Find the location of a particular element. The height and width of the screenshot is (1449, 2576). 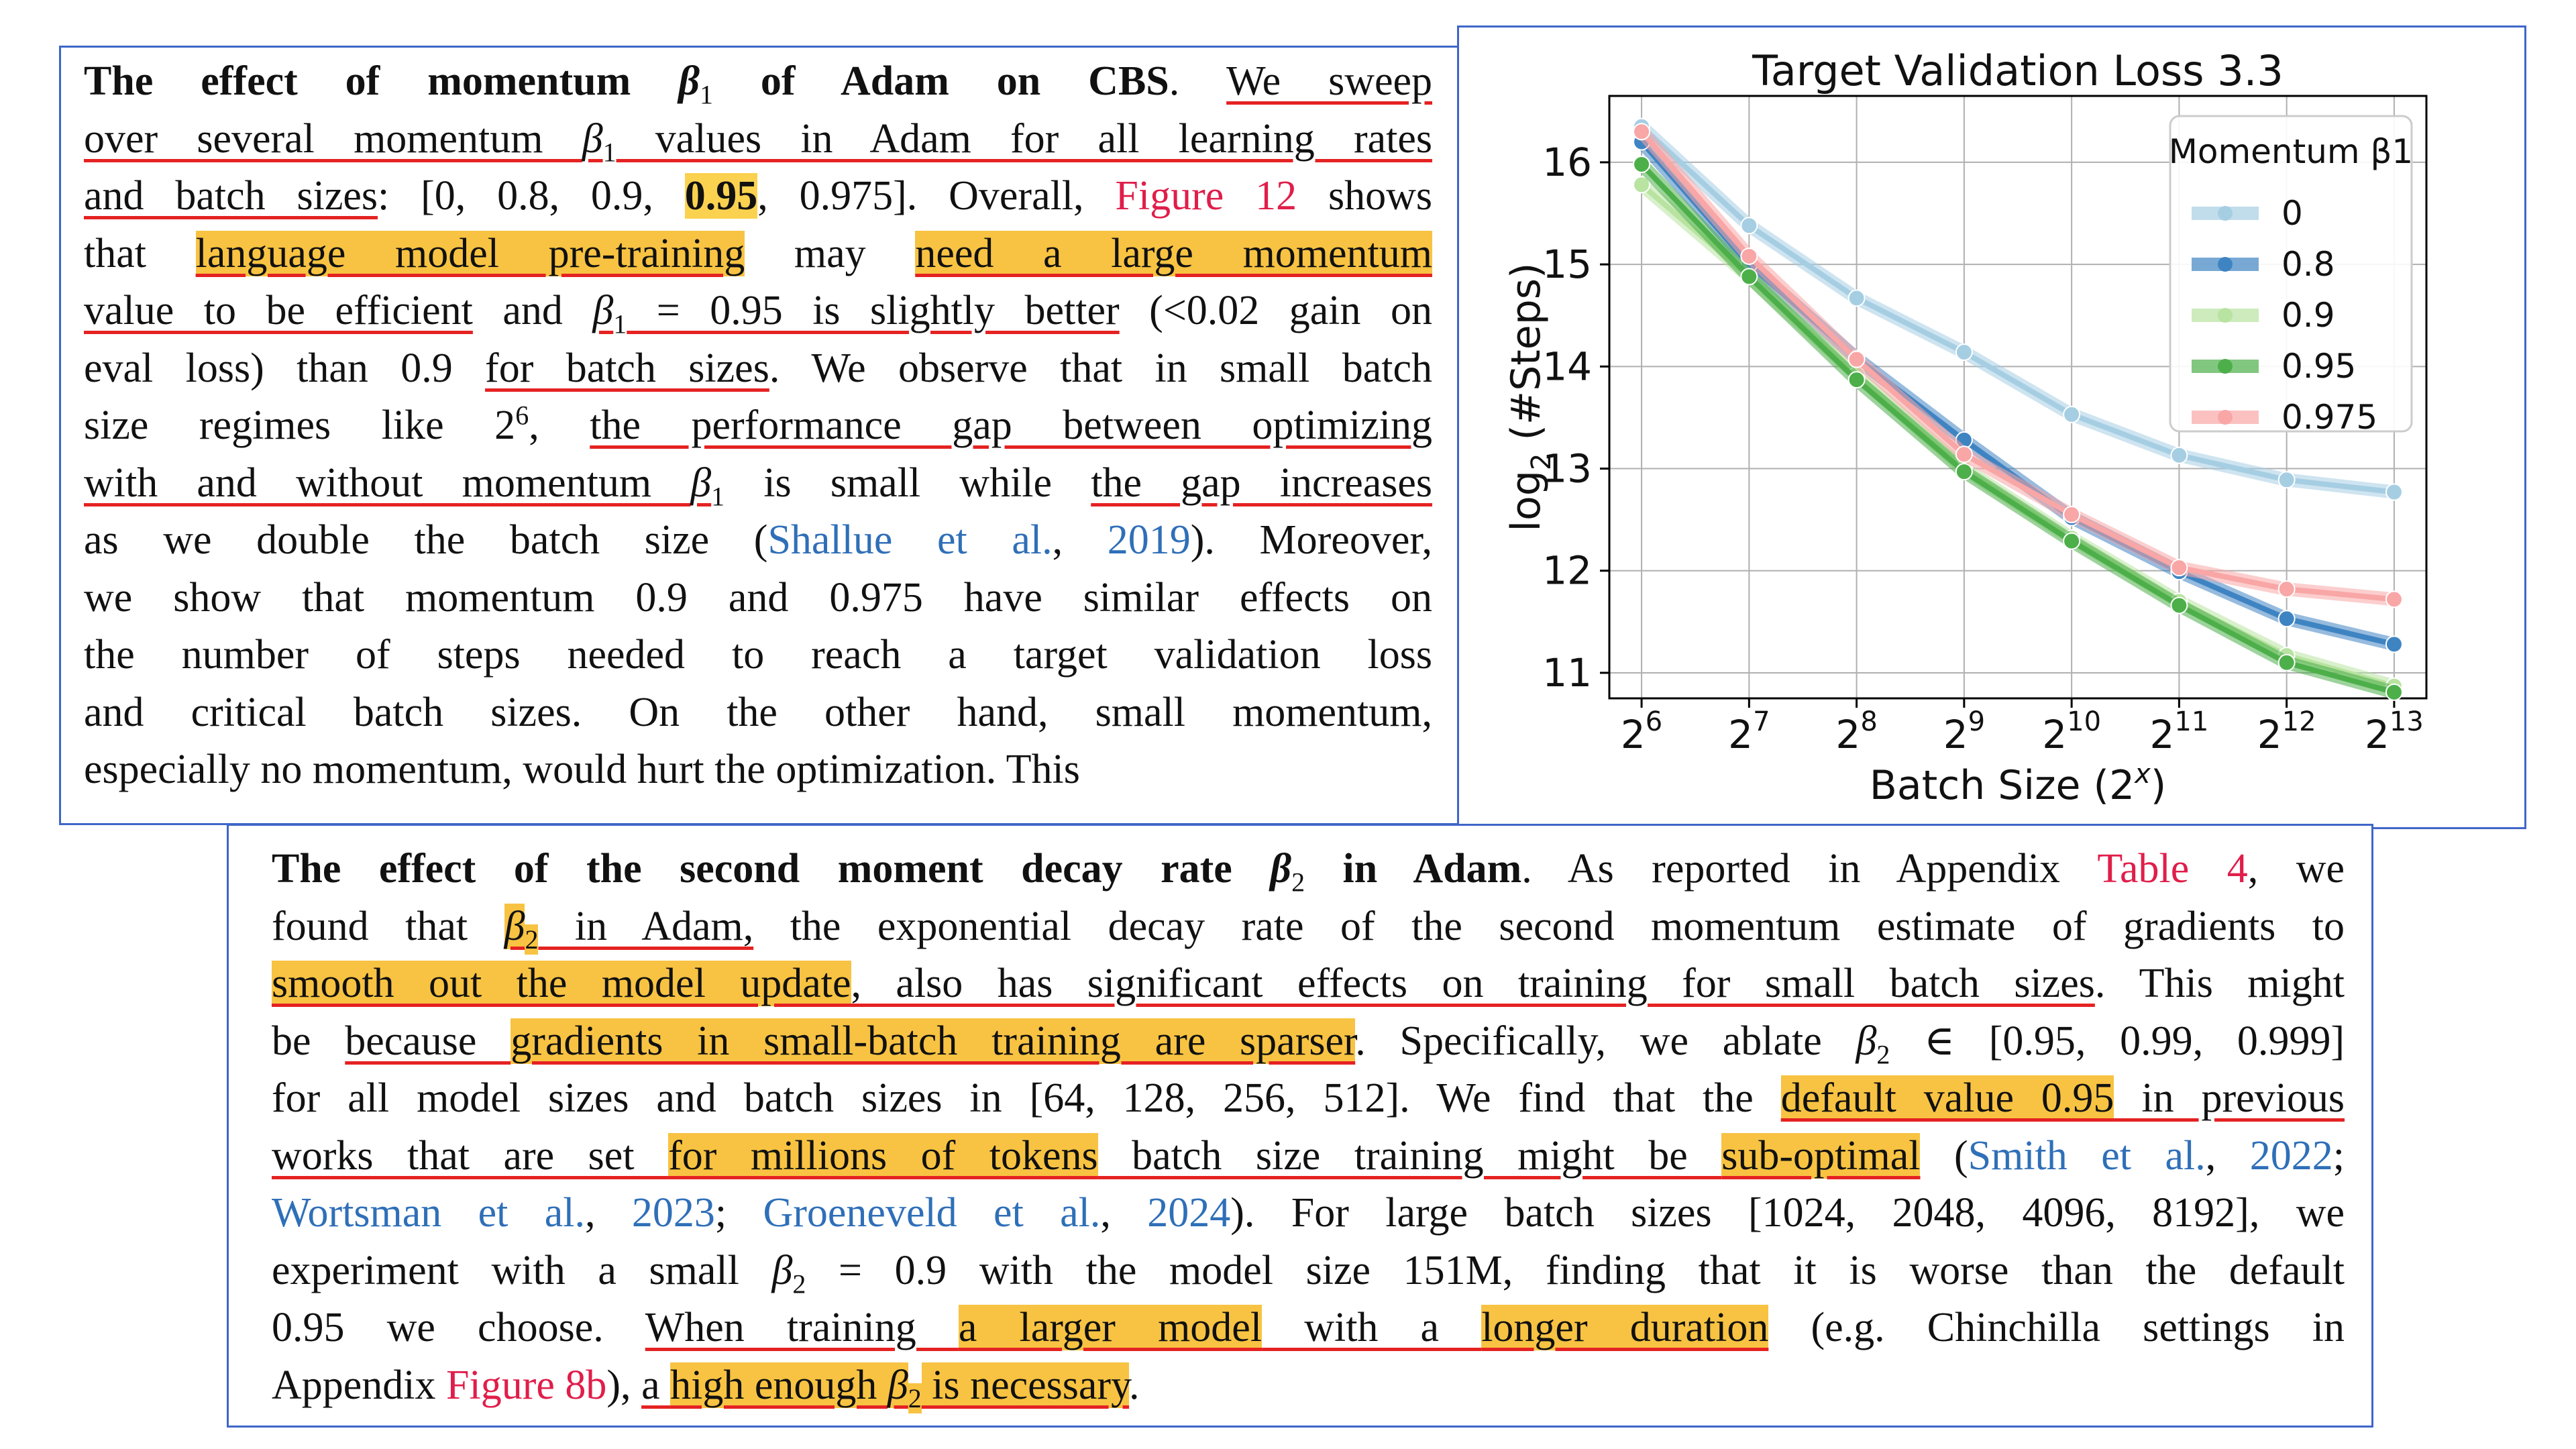

x-axis-label-part: Batch Size (2 is located at coordinates (2002, 785).